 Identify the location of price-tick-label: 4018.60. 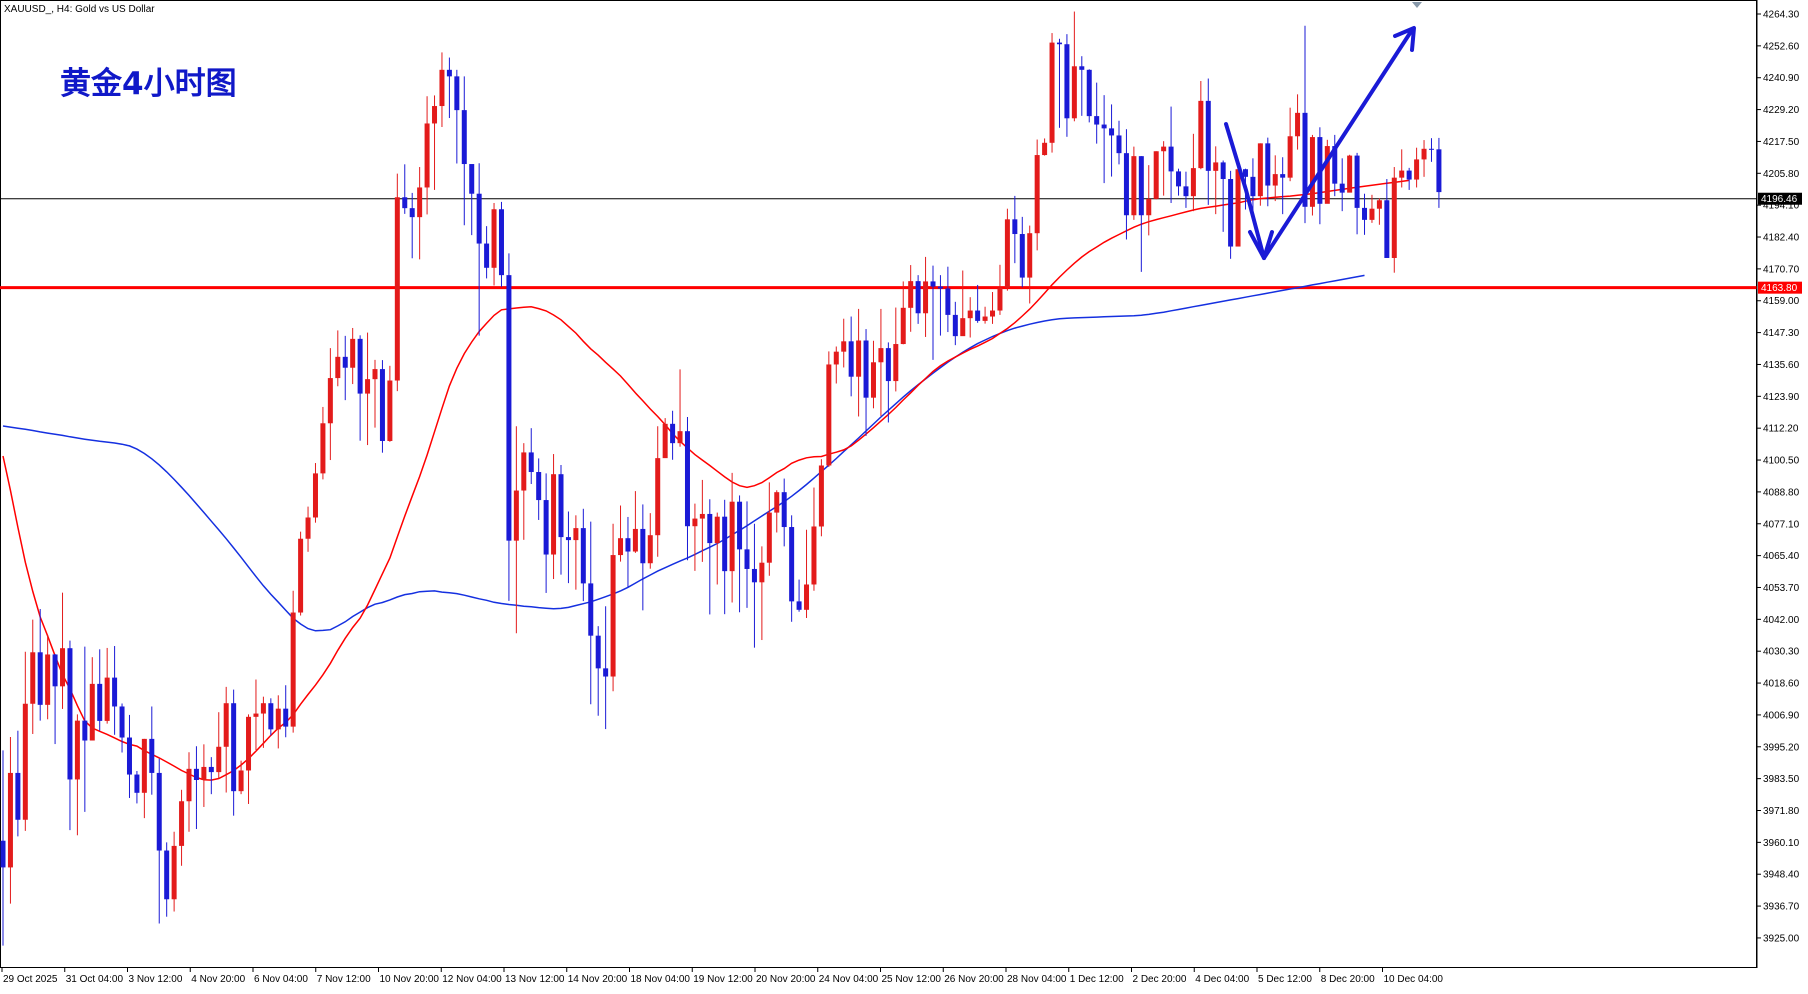
(1781, 684).